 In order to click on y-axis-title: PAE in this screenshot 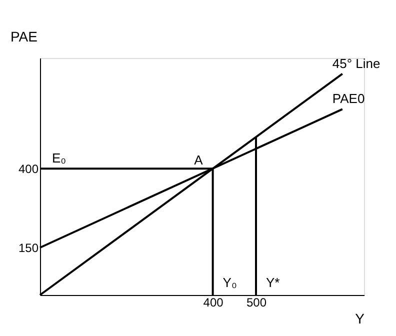, I will do `click(24, 36)`.